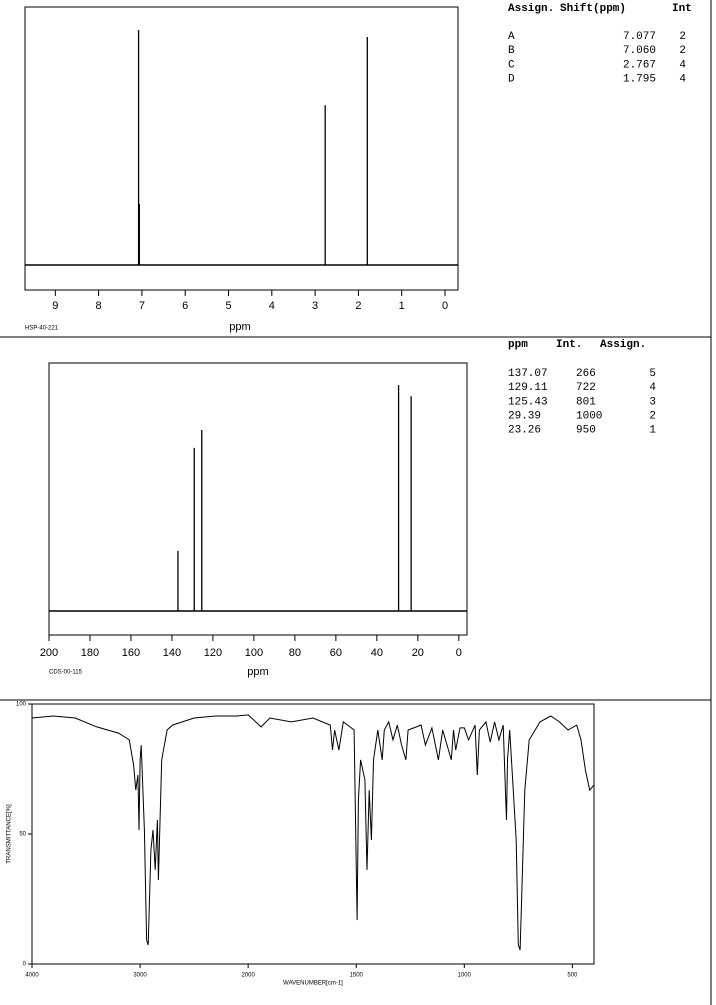 The width and height of the screenshot is (716, 1005). Describe the element at coordinates (315, 306) in the screenshot. I see `x-tick-label: 3` at that location.